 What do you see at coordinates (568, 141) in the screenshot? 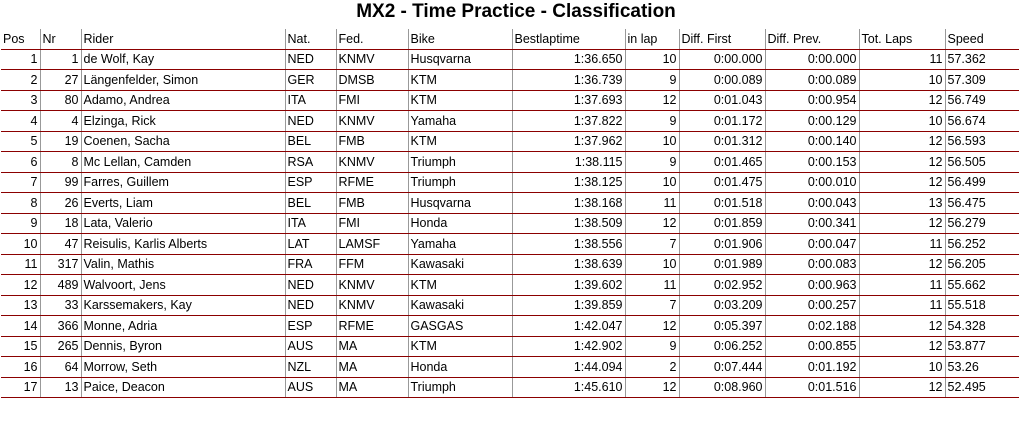
I see `cell-bestlaptime: 1:37.962` at bounding box center [568, 141].